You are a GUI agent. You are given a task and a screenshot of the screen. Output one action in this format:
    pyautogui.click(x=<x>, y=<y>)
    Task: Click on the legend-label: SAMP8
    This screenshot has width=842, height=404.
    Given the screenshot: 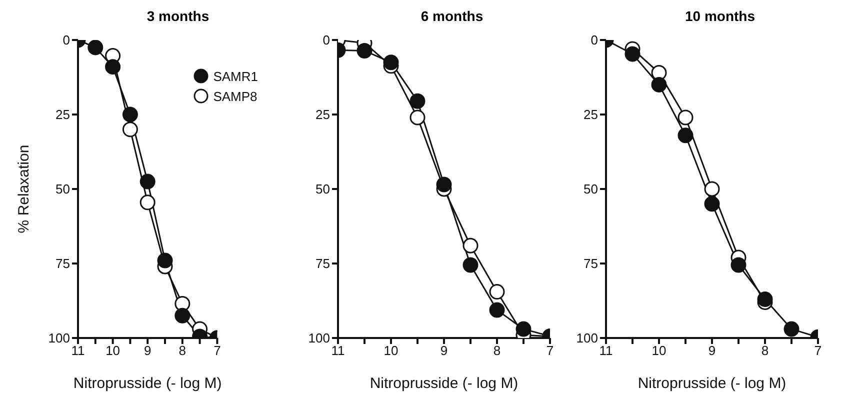 What is the action you would take?
    pyautogui.click(x=235, y=96)
    